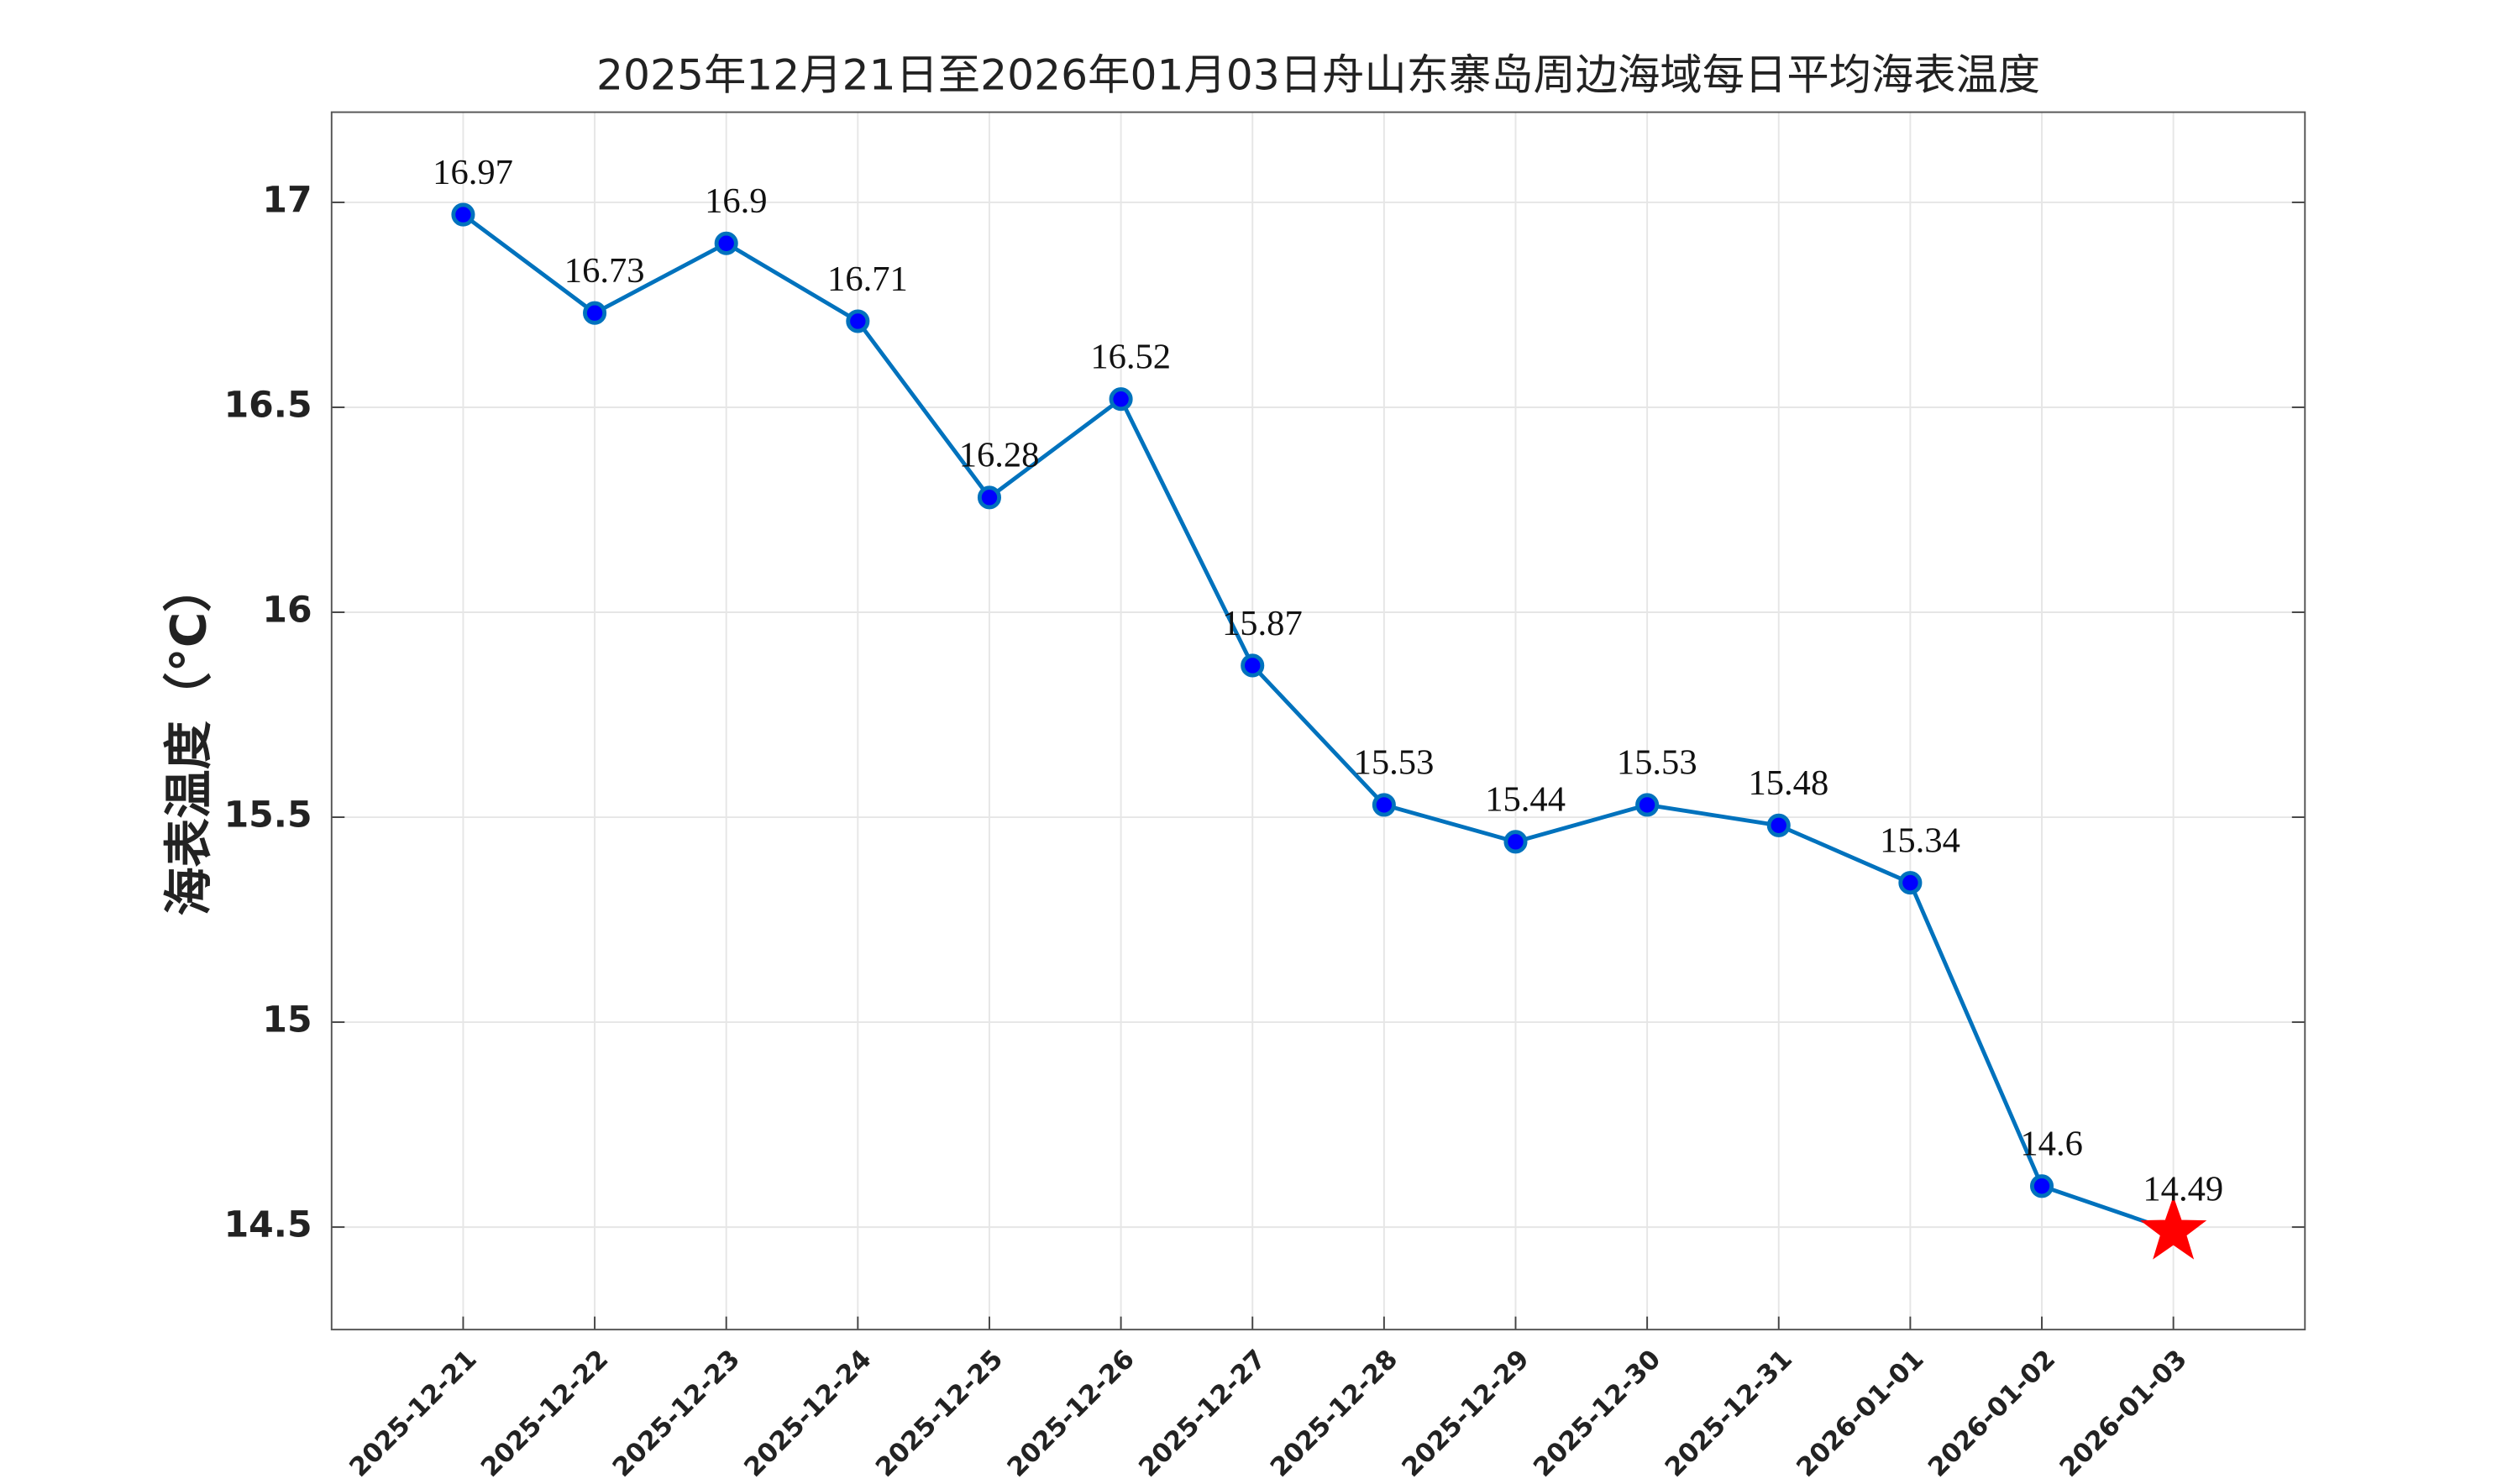 Image resolution: width=2513 pixels, height=1484 pixels. What do you see at coordinates (287, 200) in the screenshot?
I see `y-tick-label: 17` at bounding box center [287, 200].